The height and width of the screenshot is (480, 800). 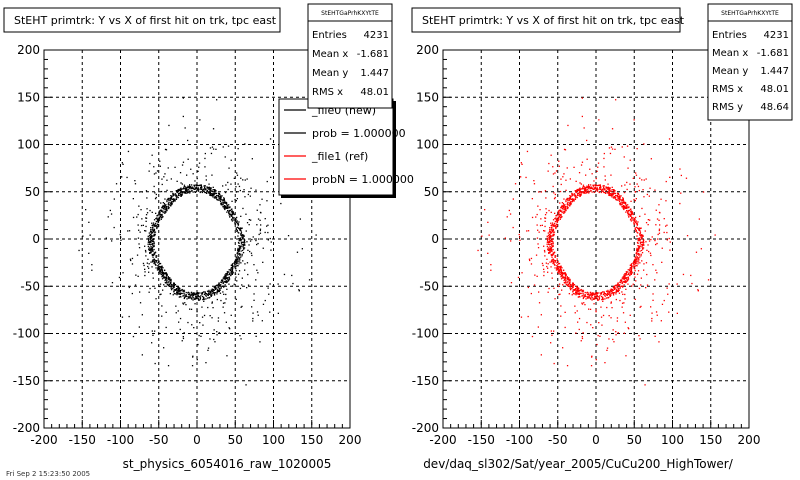 I want to click on y-tick-label: -150, so click(x=26, y=381).